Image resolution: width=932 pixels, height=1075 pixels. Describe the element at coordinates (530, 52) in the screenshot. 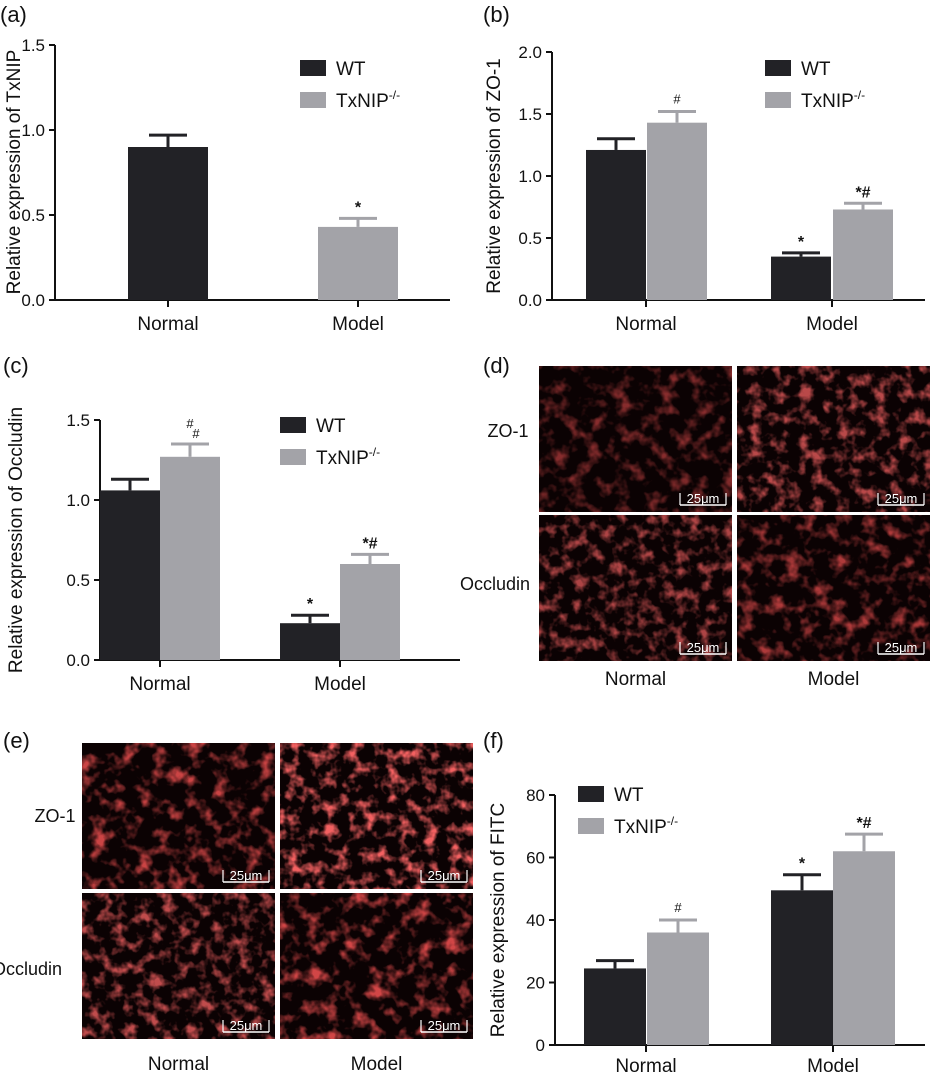

I see `y-tick-label: 2.0` at that location.